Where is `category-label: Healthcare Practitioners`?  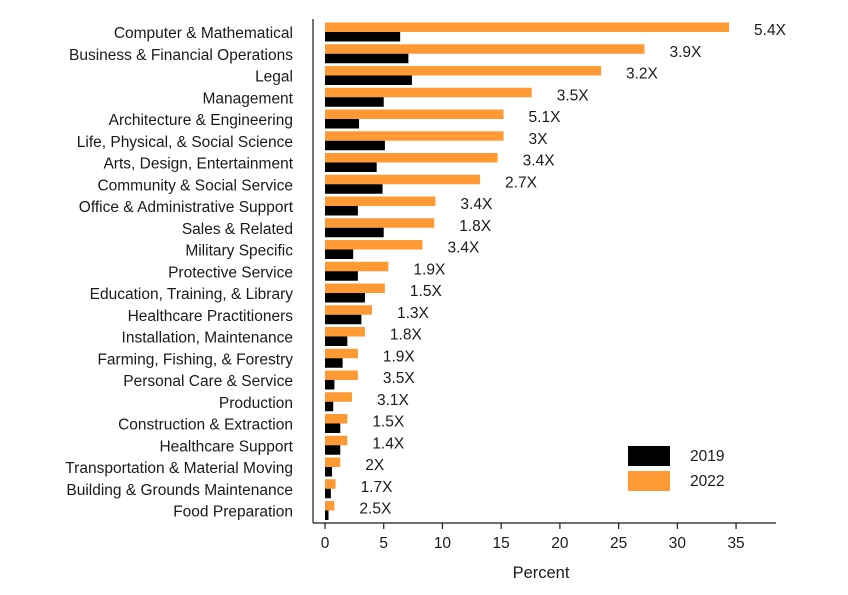
category-label: Healthcare Practitioners is located at coordinates (211, 316).